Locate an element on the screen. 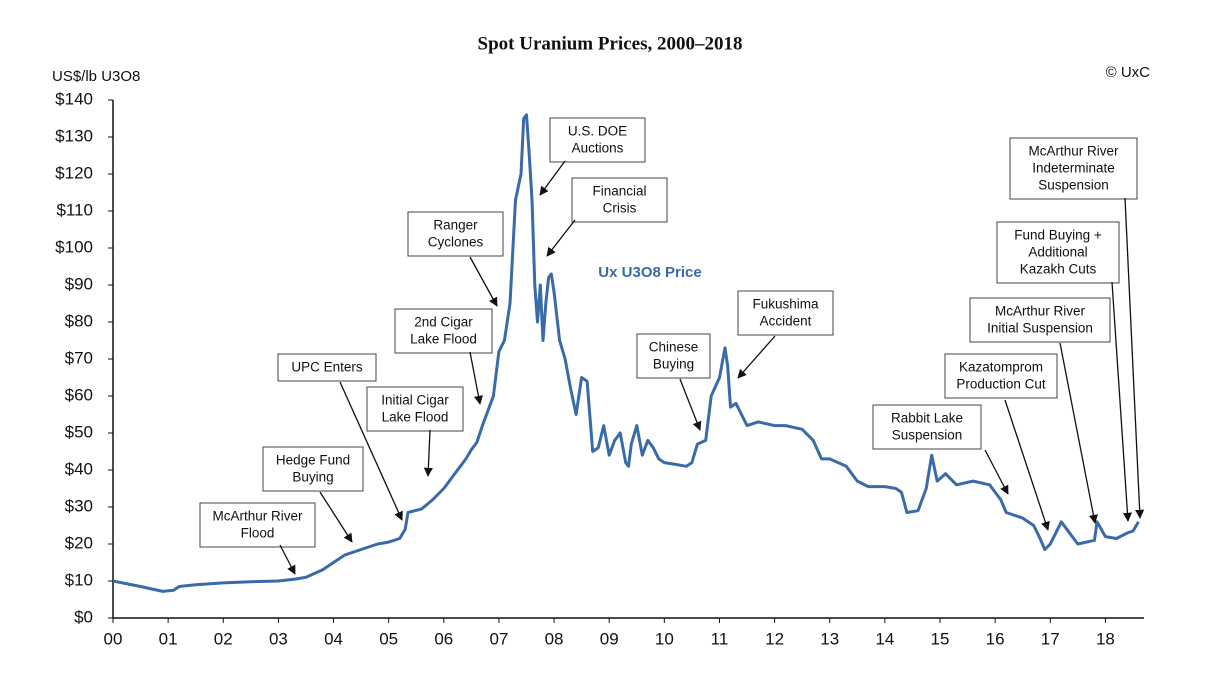 This screenshot has height=679, width=1211. annotation: McArthur River Indeterminate Suspension is located at coordinates (1077, 328).